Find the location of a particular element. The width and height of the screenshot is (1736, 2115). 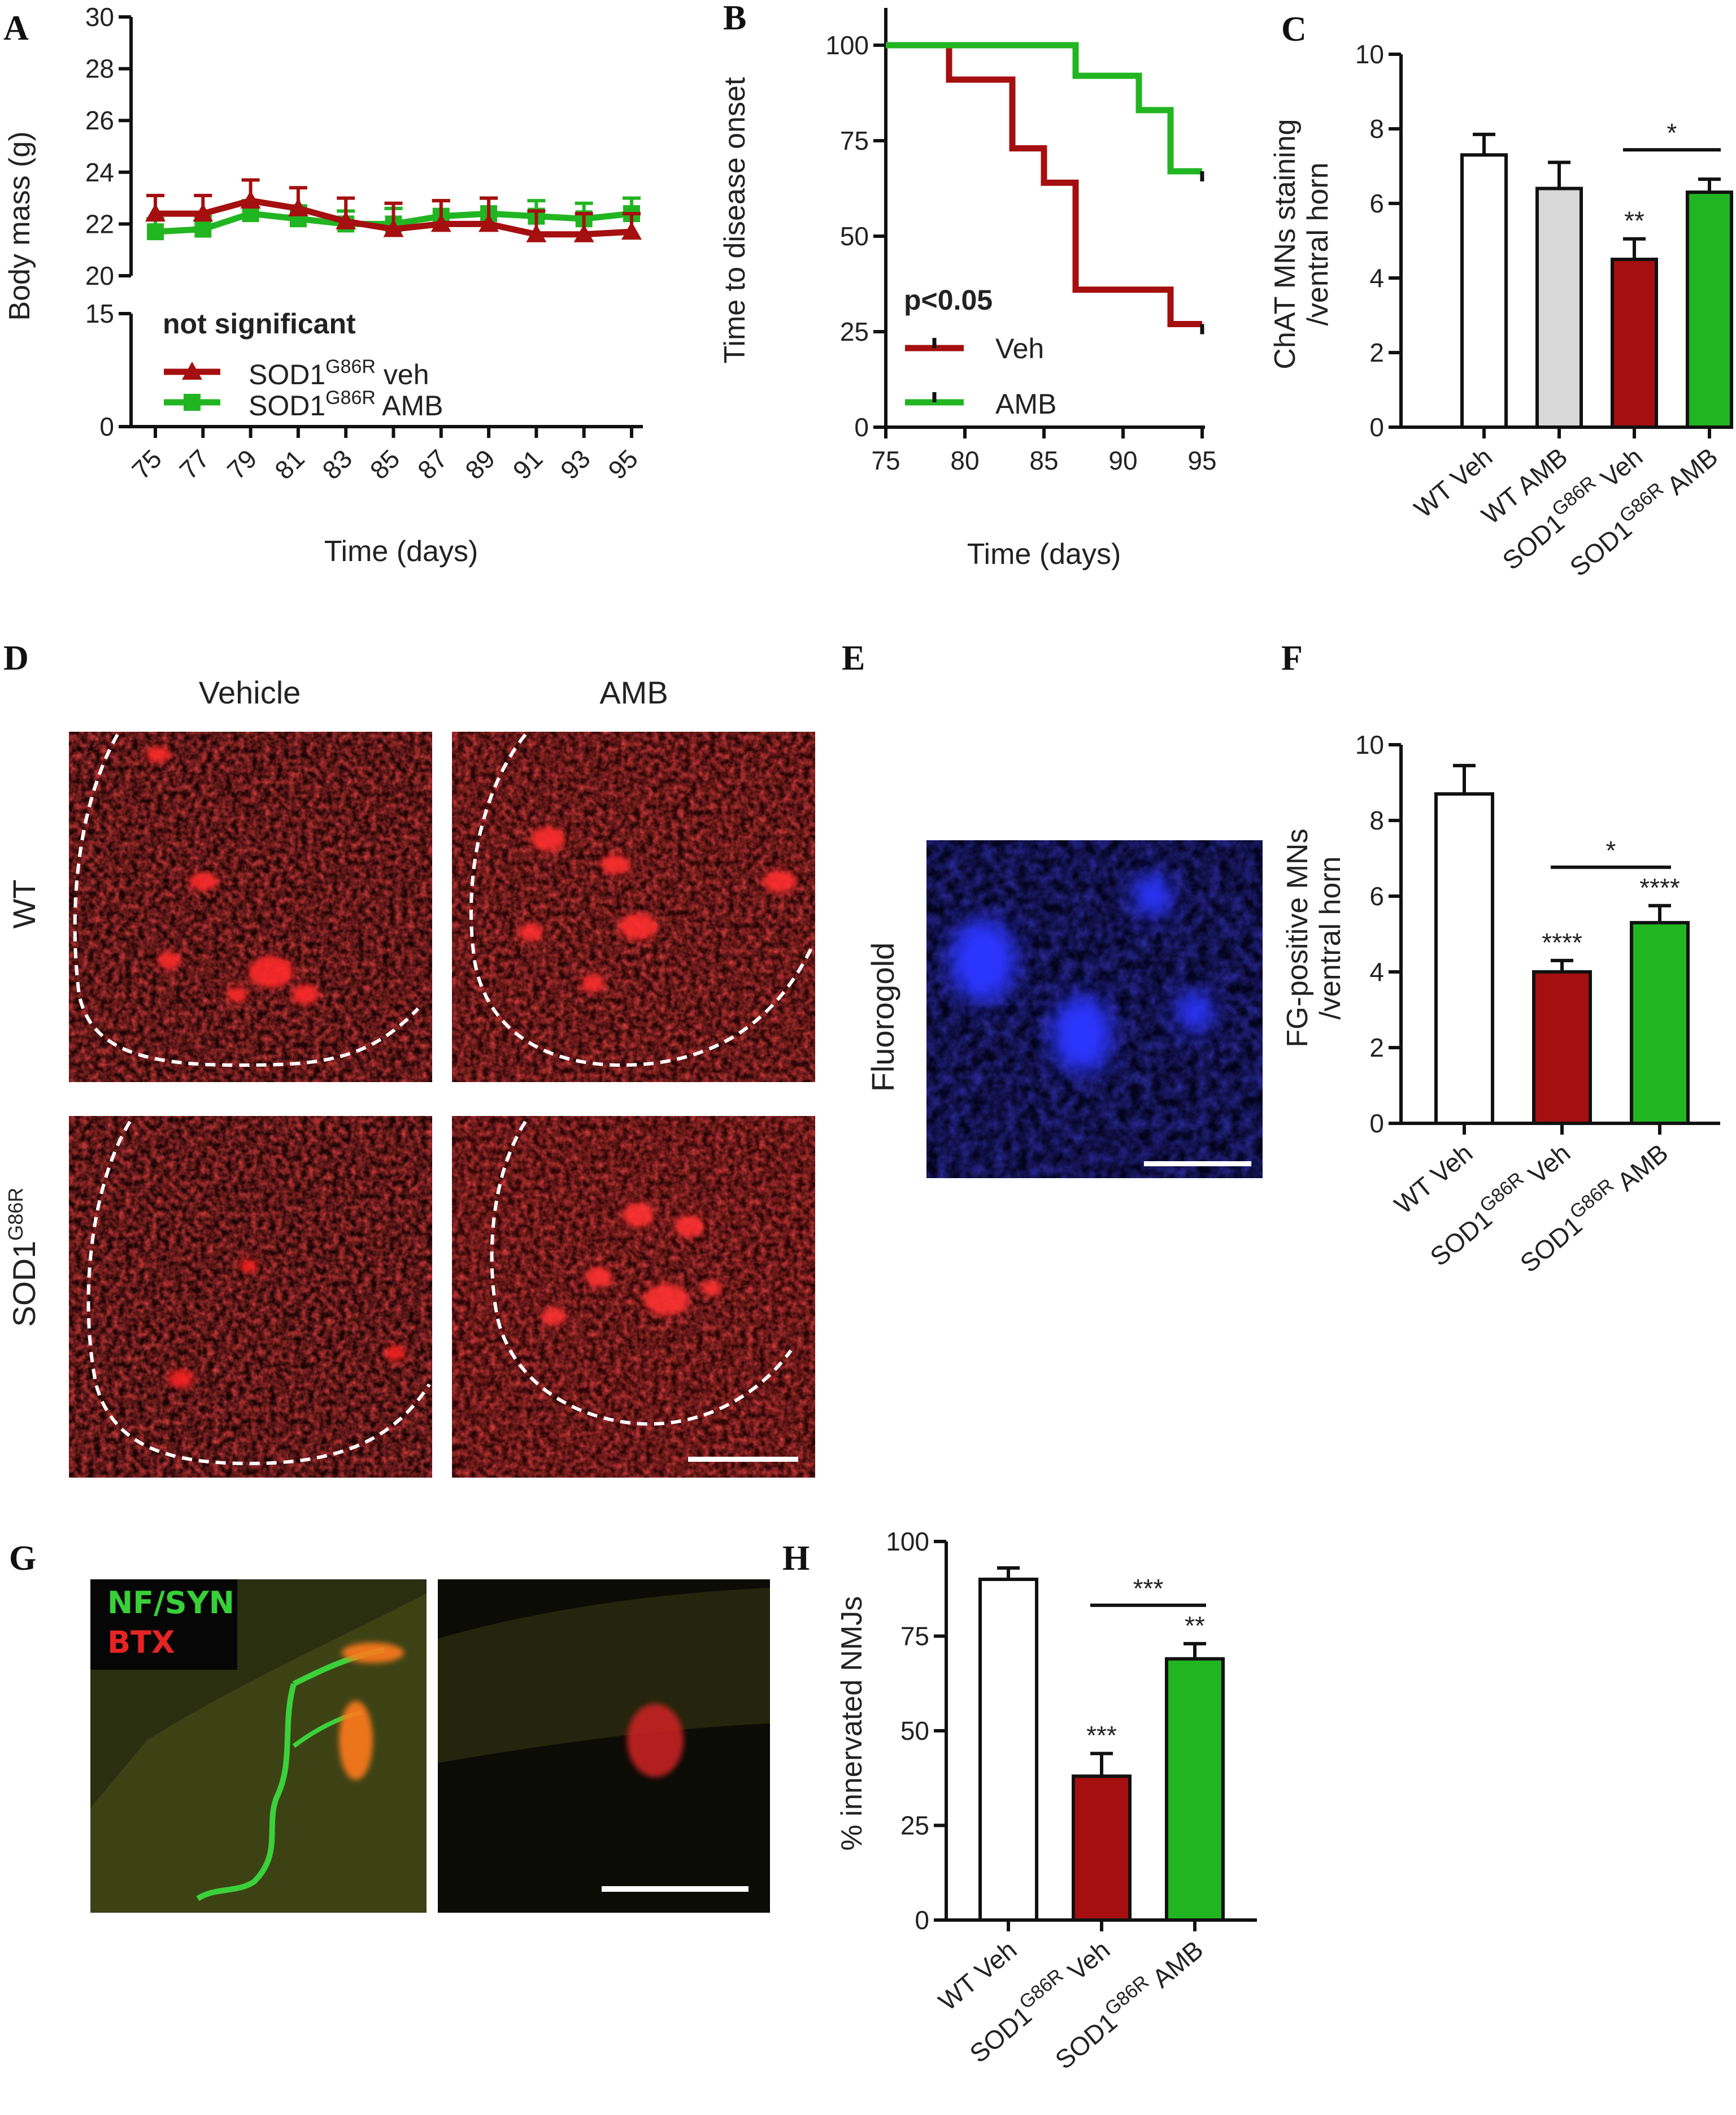

significance-bracket-label: *** is located at coordinates (1148, 1588).